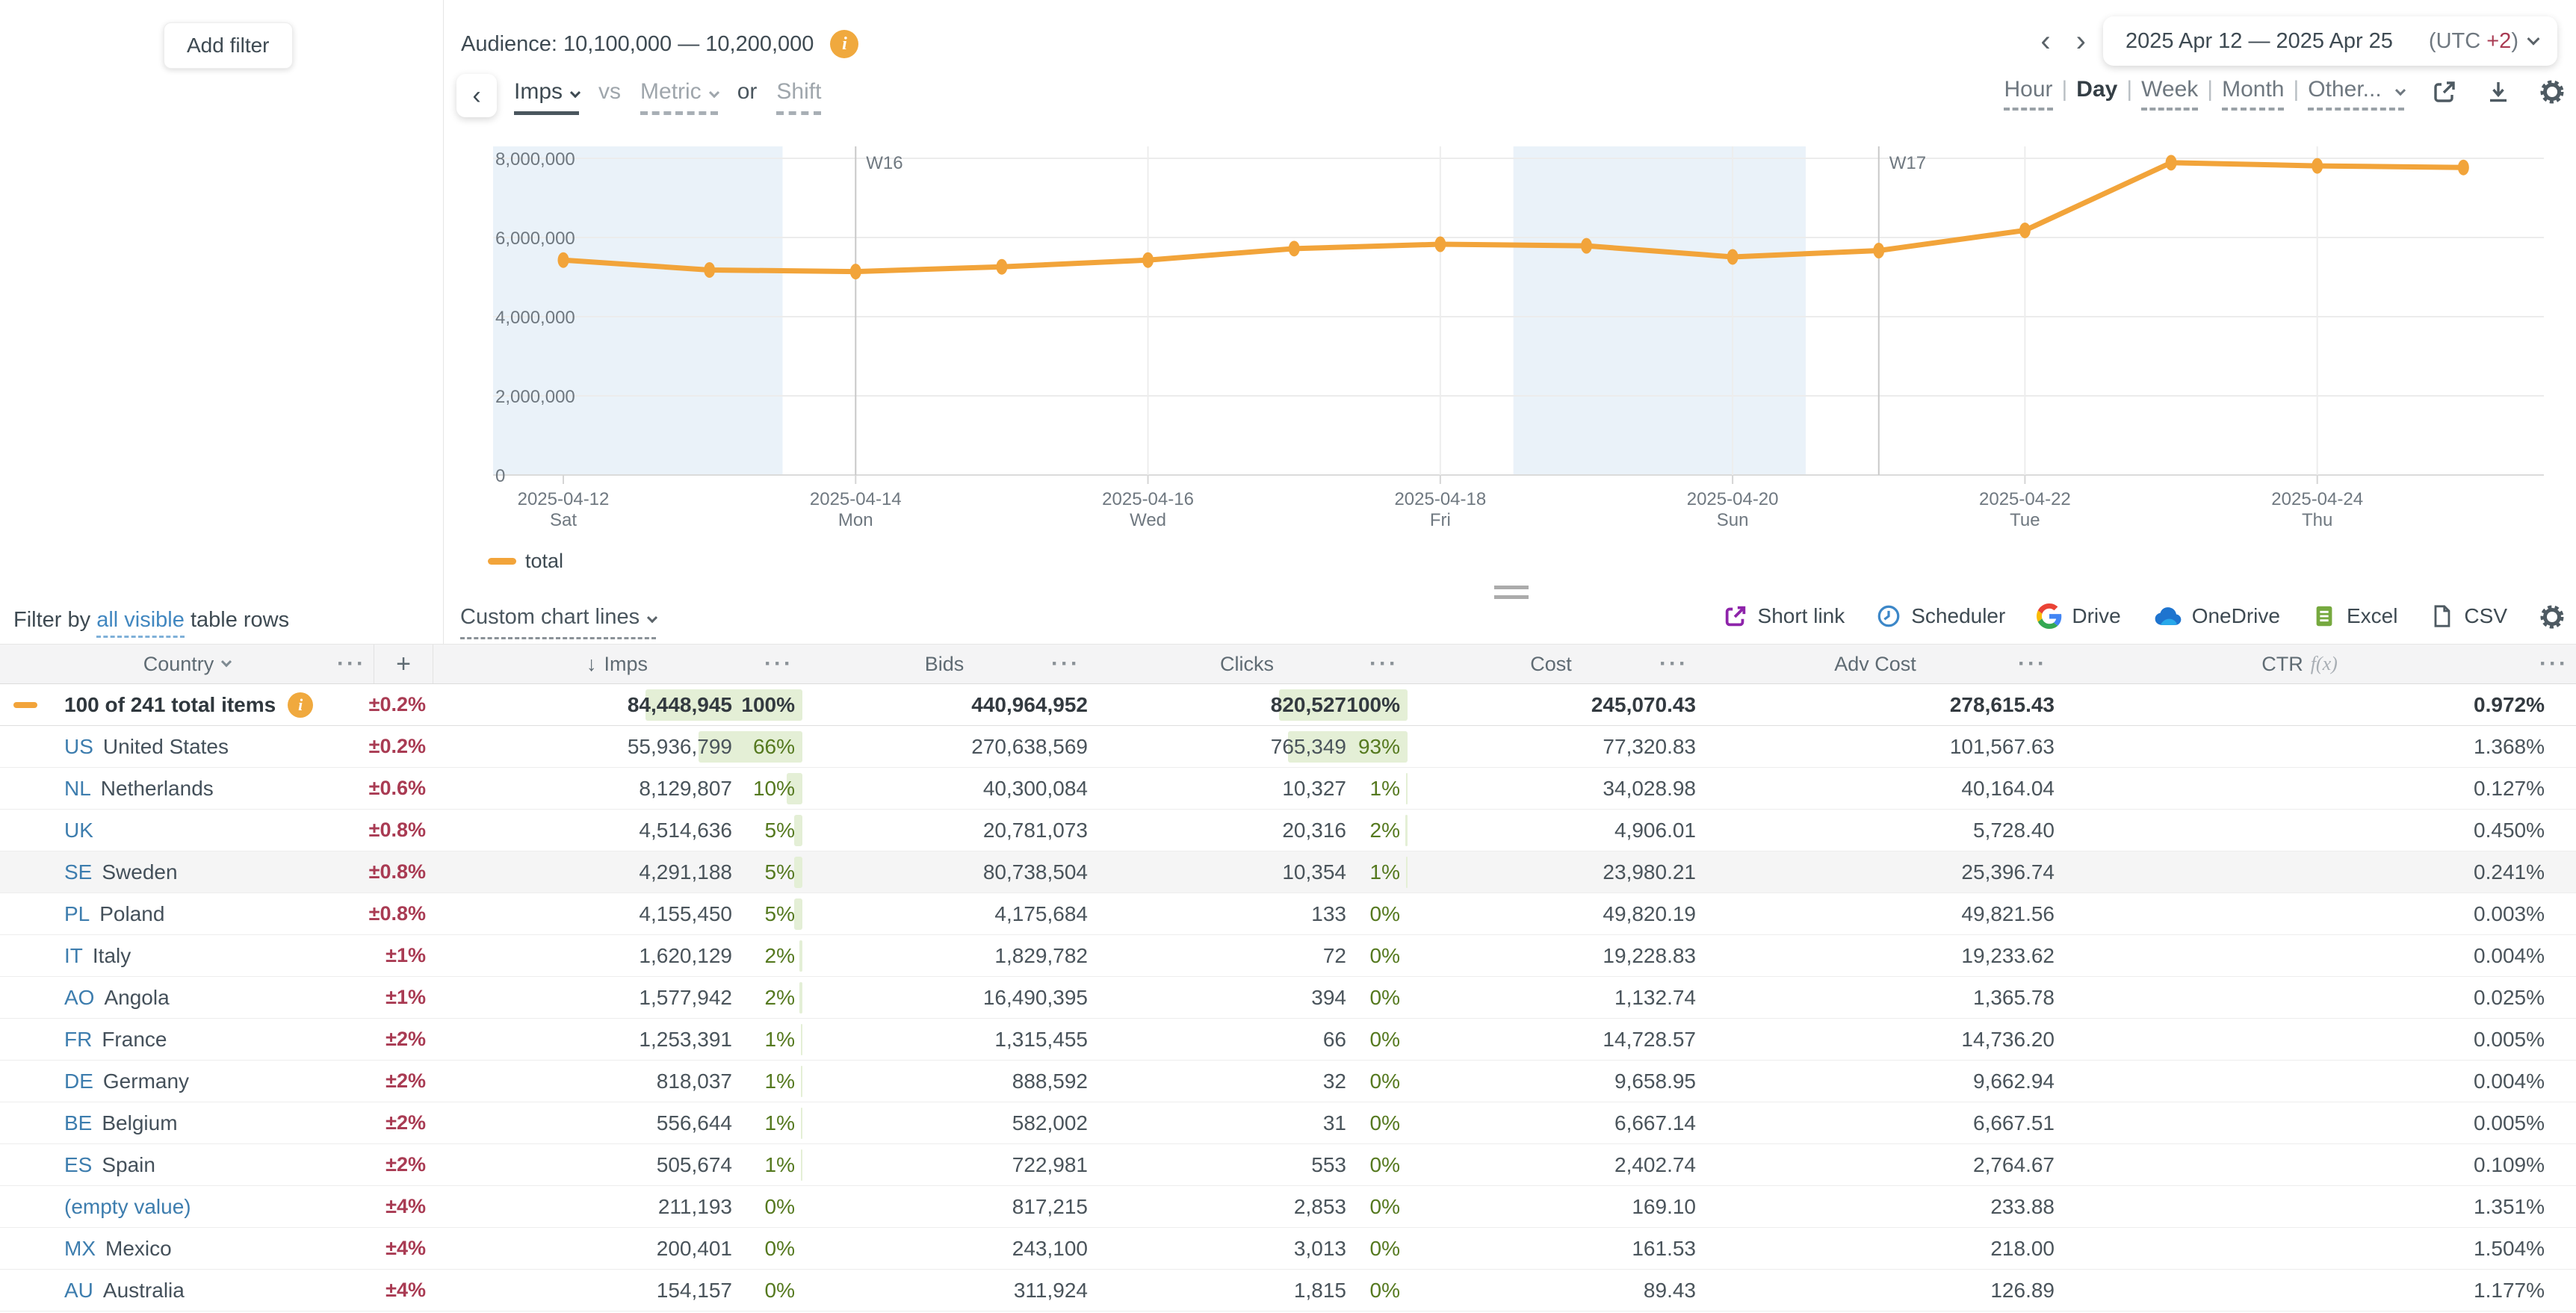  I want to click on column-header-bids: Bids ···, so click(1002, 663).